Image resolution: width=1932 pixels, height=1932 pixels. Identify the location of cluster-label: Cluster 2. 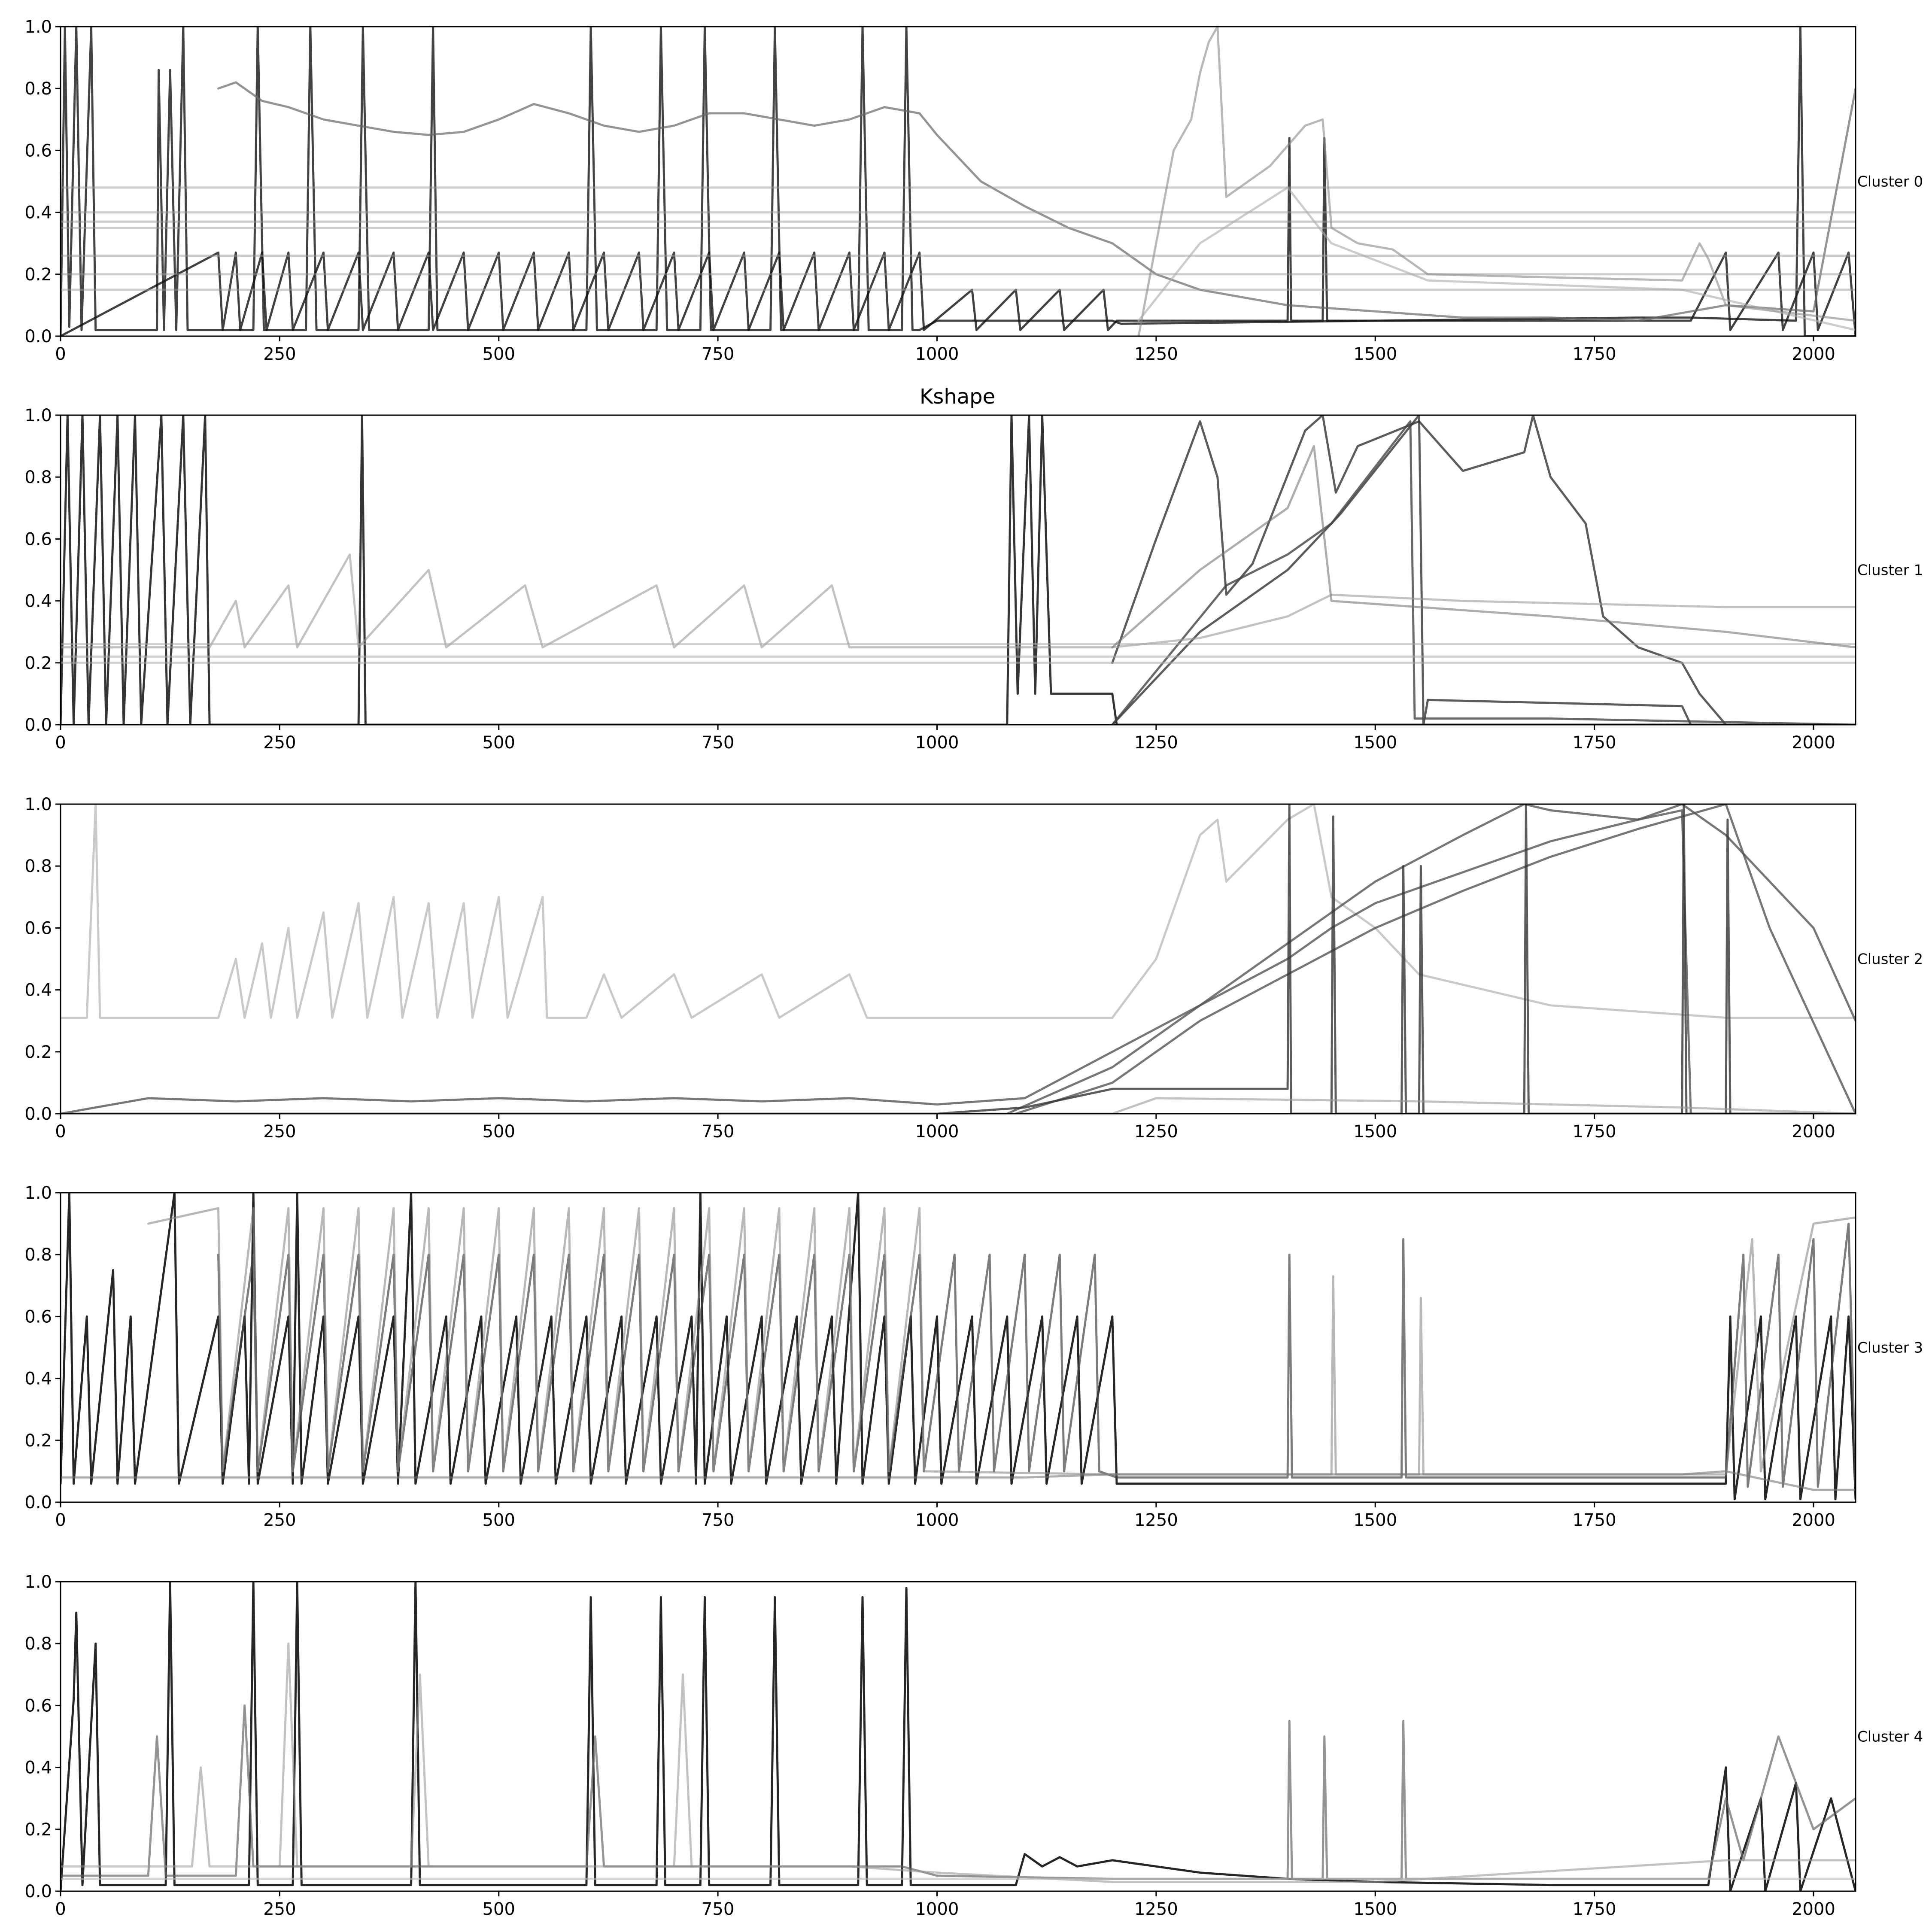
(1890, 959).